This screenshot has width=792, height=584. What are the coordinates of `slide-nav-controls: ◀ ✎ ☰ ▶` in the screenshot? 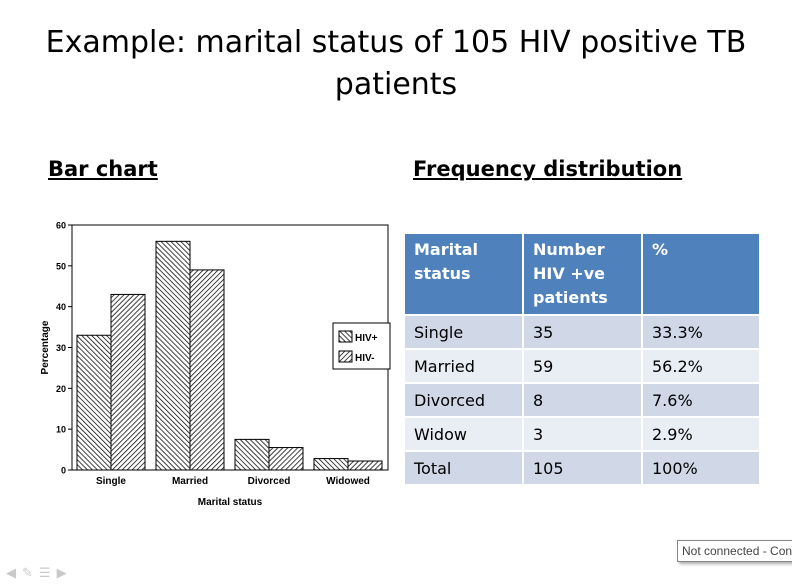 It's located at (36, 573).